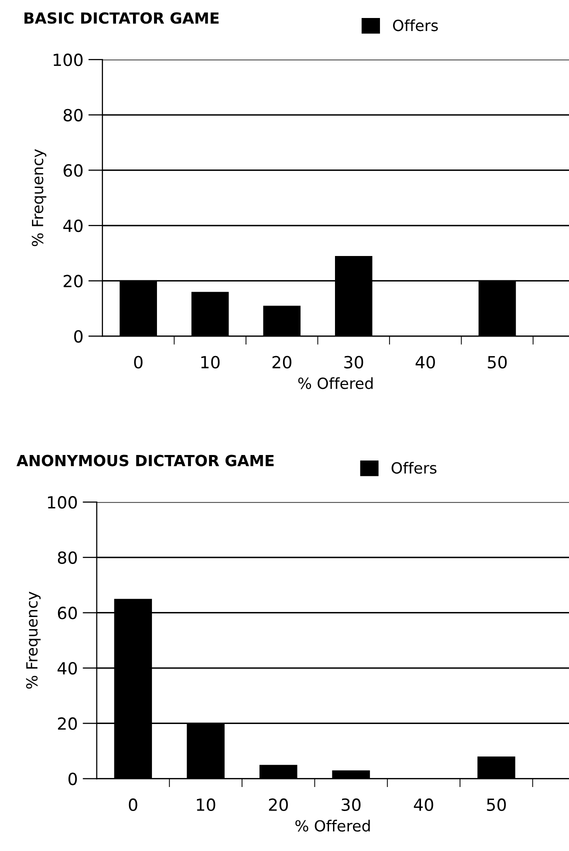 The width and height of the screenshot is (569, 851). I want to click on chart-title: ANONYMOUS DICTATOR GAME, so click(145, 460).